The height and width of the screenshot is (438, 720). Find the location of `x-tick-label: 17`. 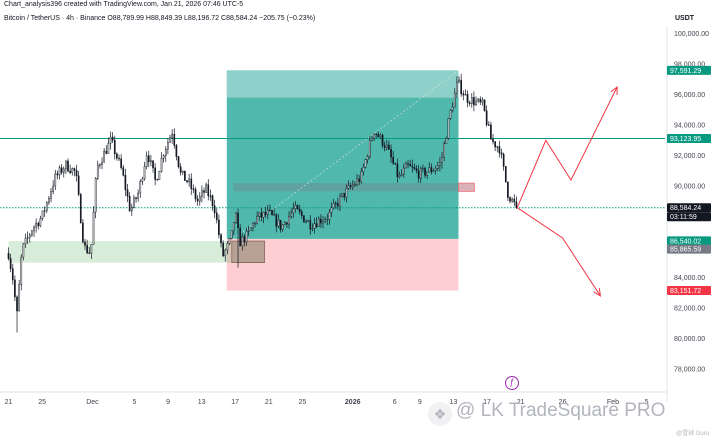

x-tick-label: 17 is located at coordinates (487, 402).